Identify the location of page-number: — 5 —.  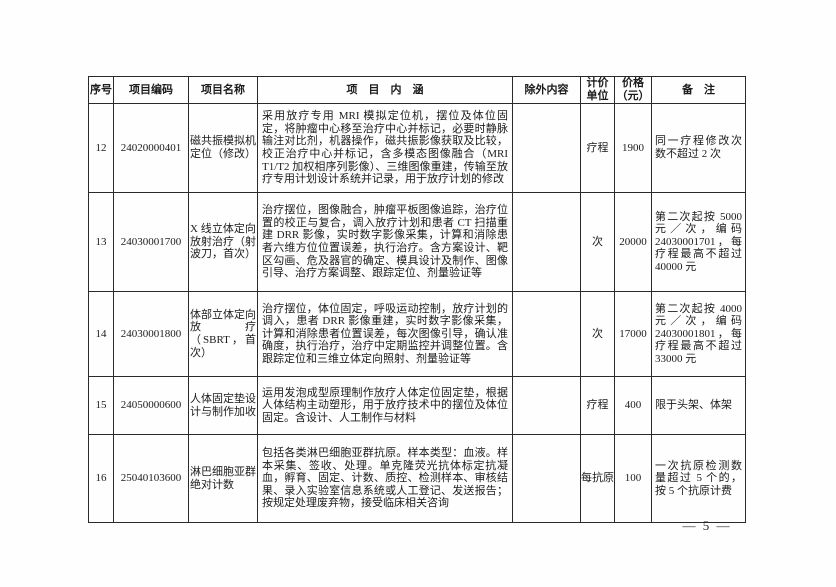
(707, 525).